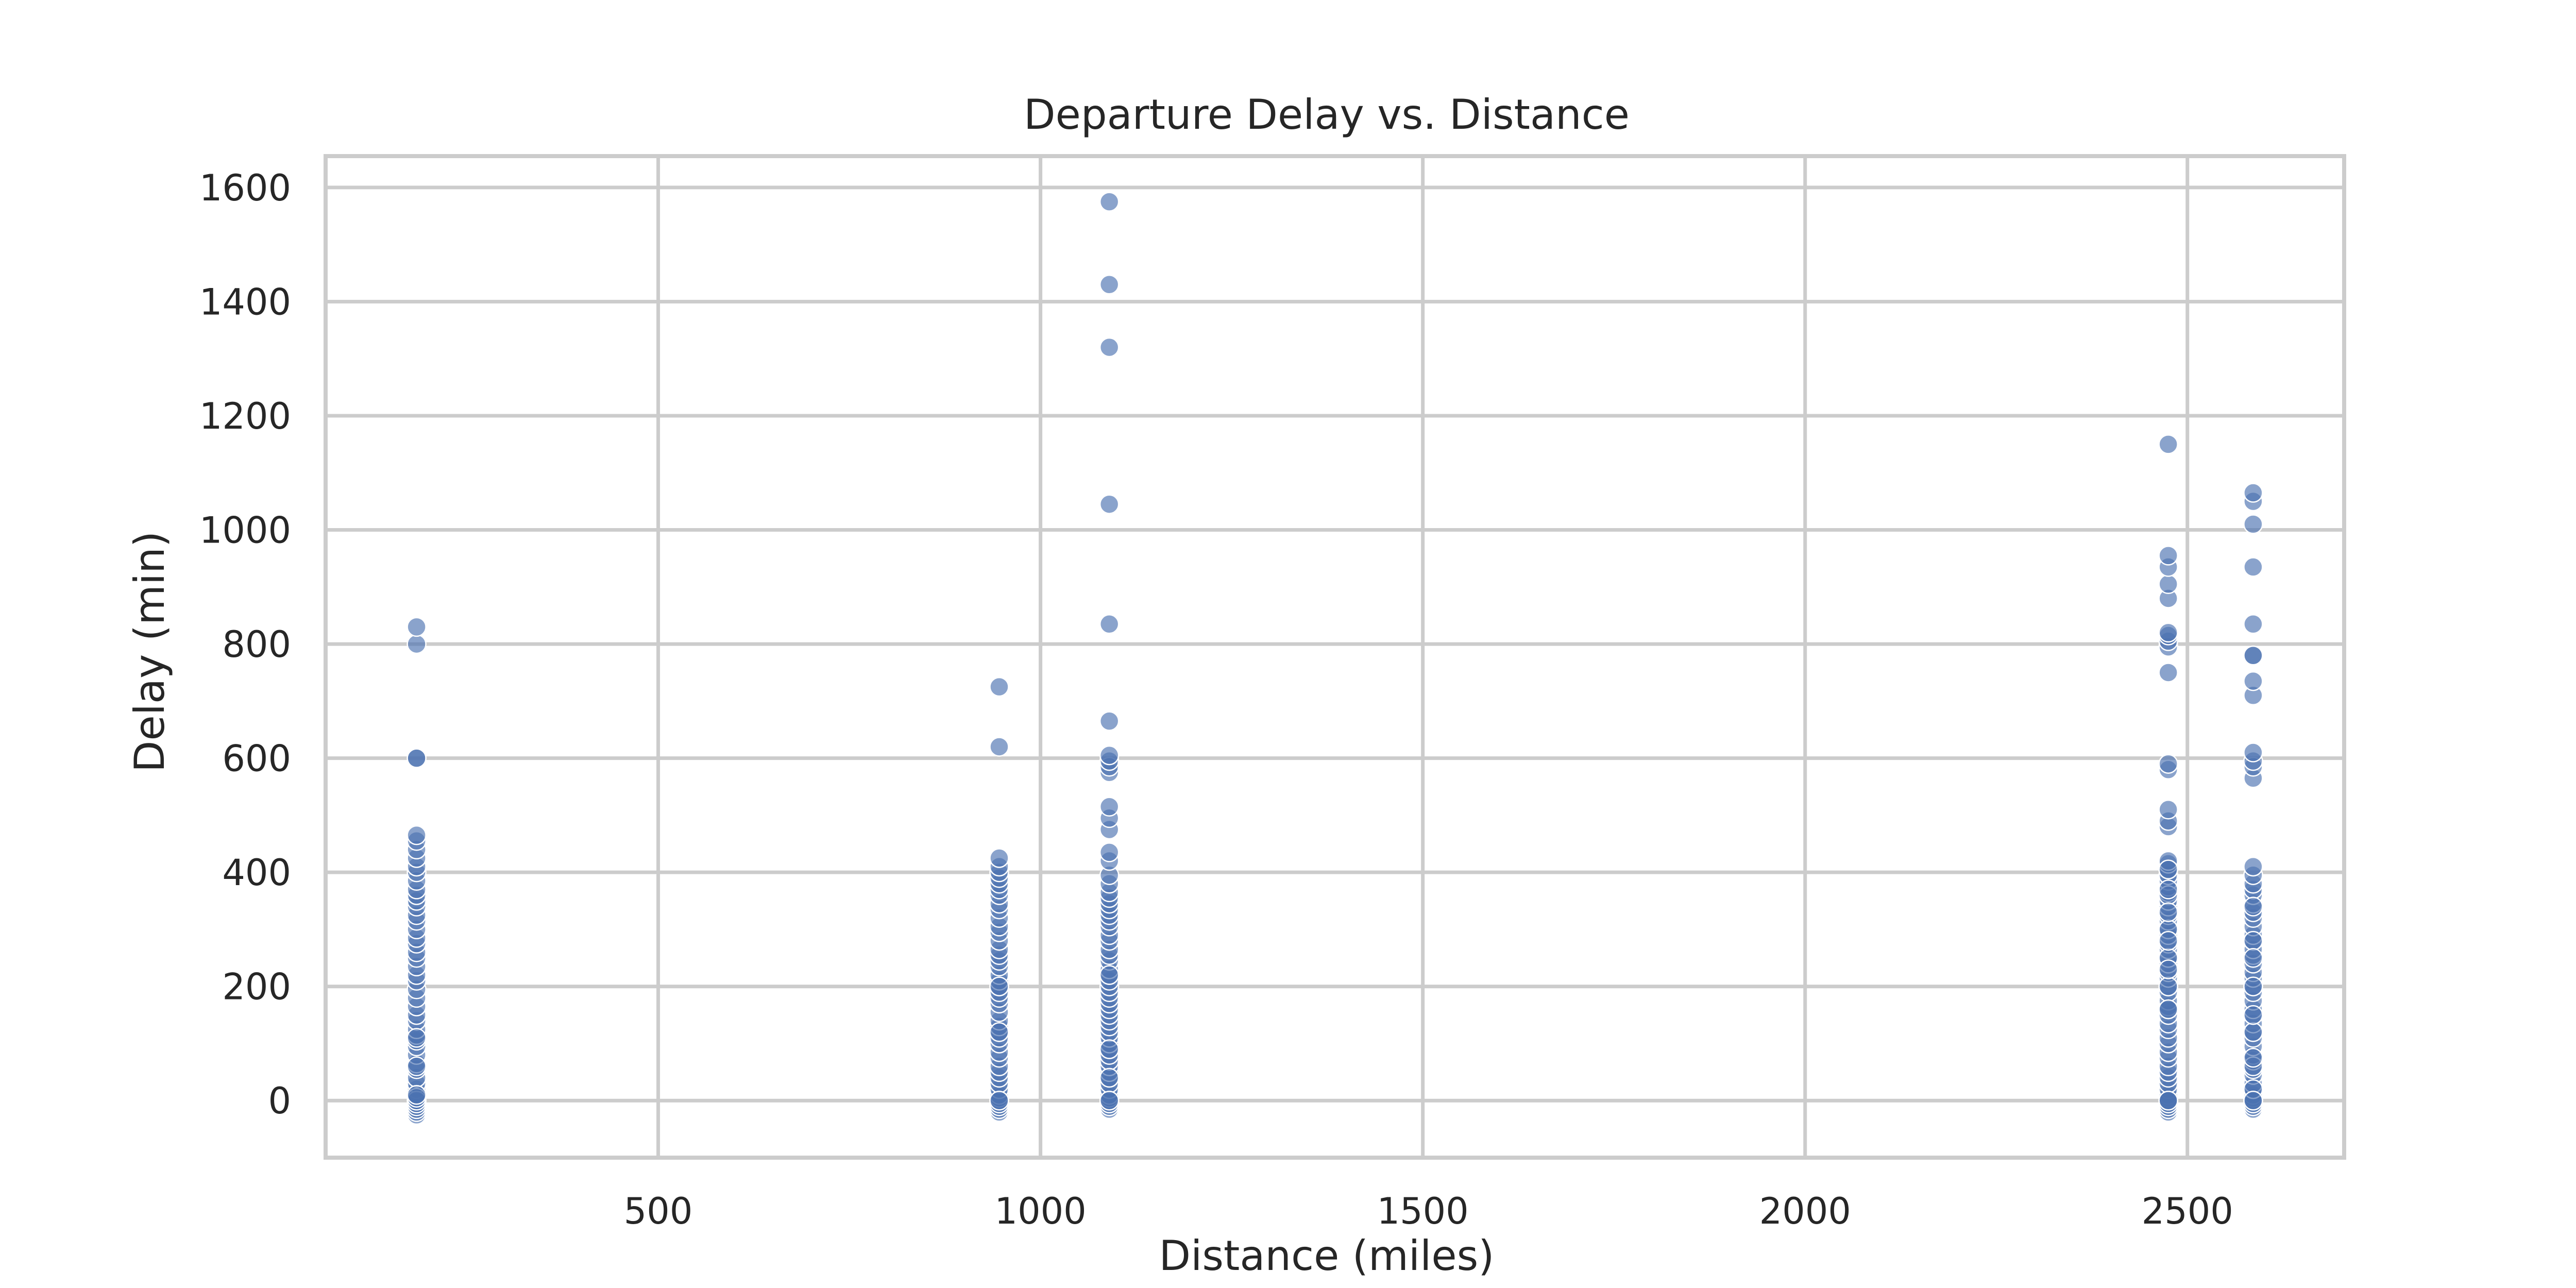 Image resolution: width=2576 pixels, height=1288 pixels. What do you see at coordinates (279, 1101) in the screenshot?
I see `y-tick-label: 0` at bounding box center [279, 1101].